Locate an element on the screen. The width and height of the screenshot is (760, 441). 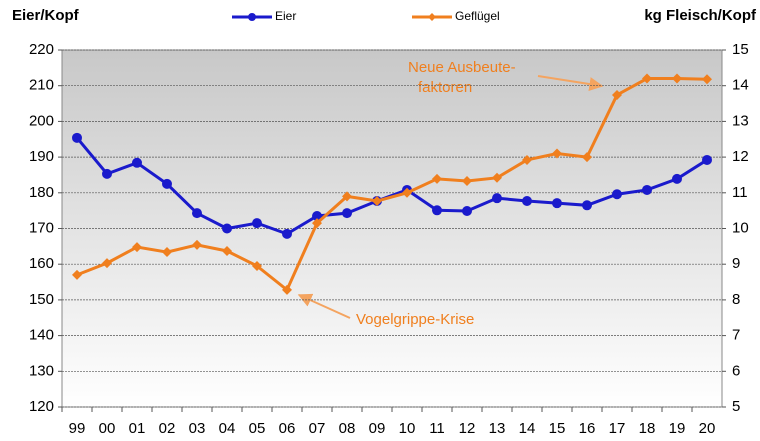
y-tick-label: 220 is located at coordinates (41, 49).